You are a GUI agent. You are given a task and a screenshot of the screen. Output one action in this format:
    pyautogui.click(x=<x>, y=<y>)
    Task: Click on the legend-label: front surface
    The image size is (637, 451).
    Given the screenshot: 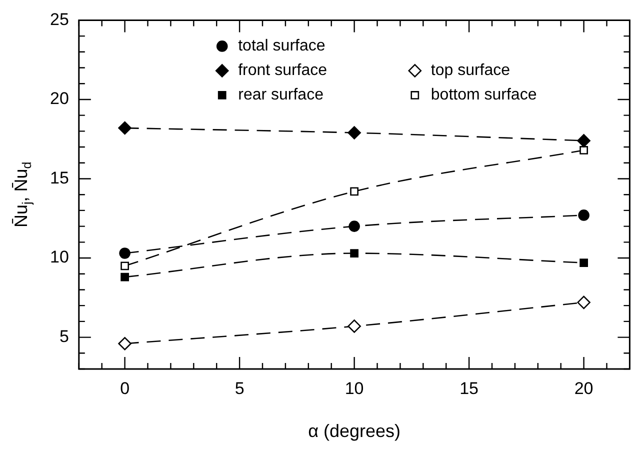 What is the action you would take?
    pyautogui.click(x=283, y=71)
    